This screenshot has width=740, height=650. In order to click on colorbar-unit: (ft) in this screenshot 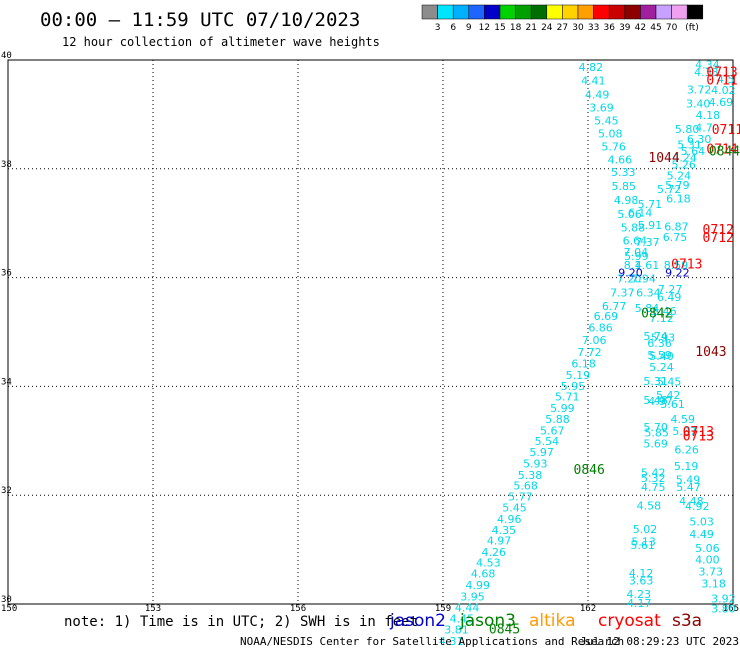, I will do `click(692, 28)`.